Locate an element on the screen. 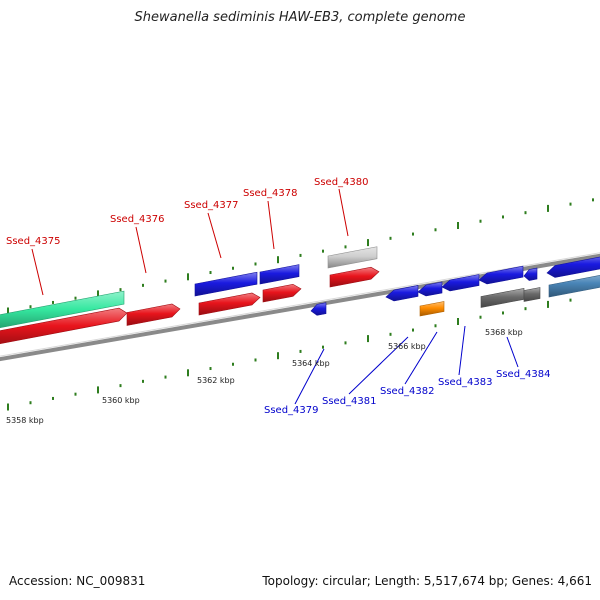  forward-gene-label: Ssed_4378 is located at coordinates (270, 193).